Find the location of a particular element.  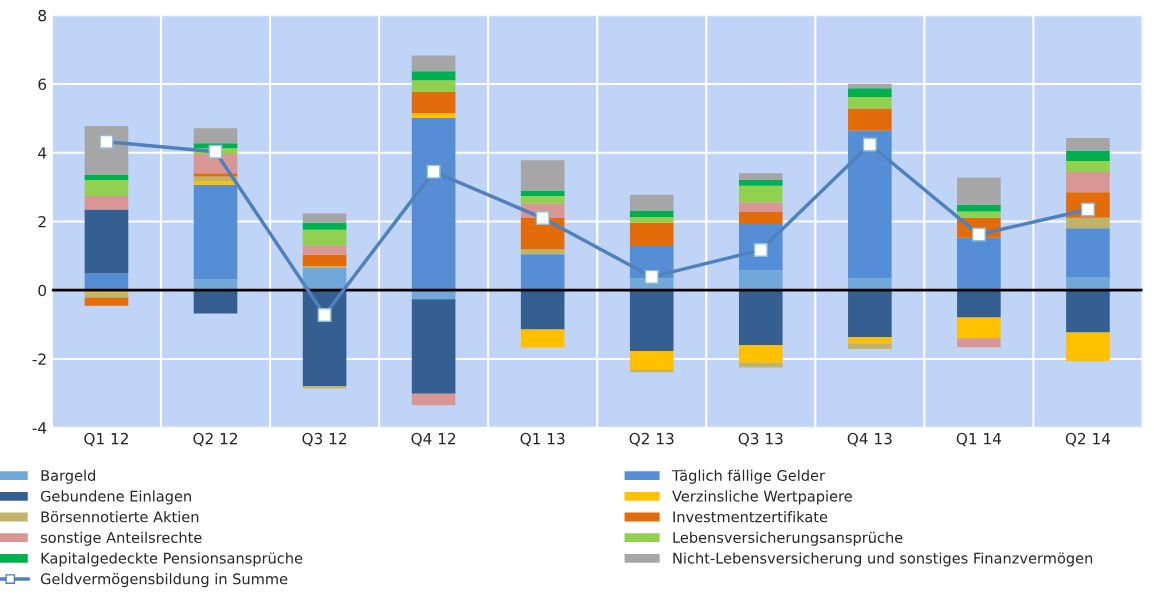

x-tick-label: Q1 13 is located at coordinates (542, 439).